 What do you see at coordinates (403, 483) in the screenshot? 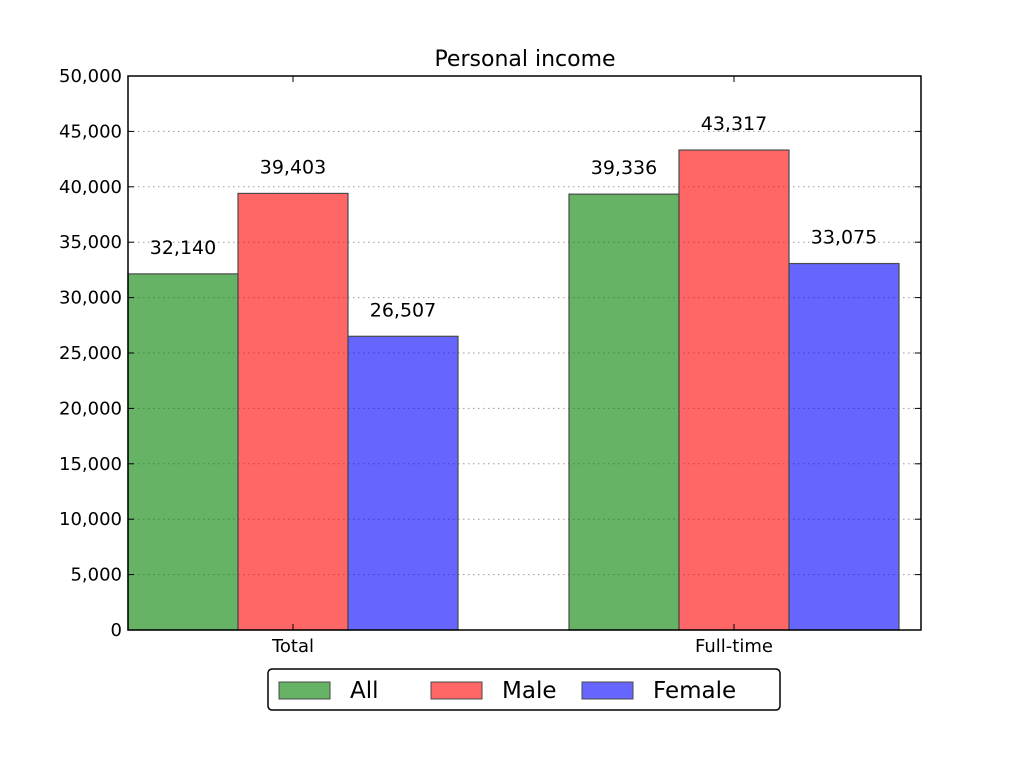
I see `bar-female-total` at bounding box center [403, 483].